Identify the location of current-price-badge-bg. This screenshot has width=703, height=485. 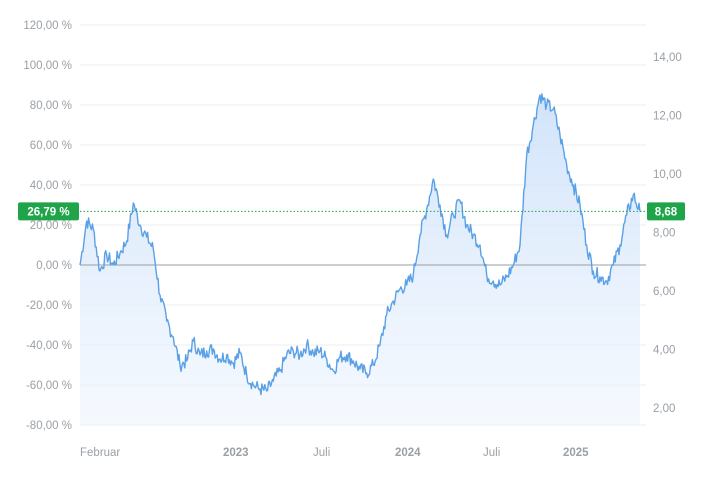
(666, 211).